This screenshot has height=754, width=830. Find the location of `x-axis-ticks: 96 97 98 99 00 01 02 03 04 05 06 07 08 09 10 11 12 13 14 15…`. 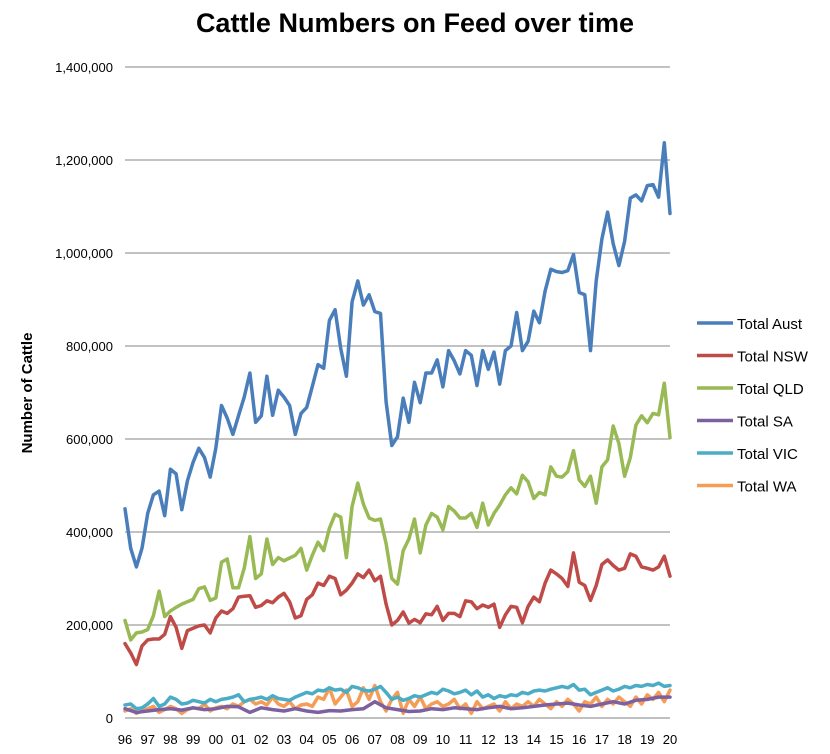

x-axis-ticks: 96 97 98 99 00 01 02 03 04 05 06 07 08 09 10 11 12 13 14 15… is located at coordinates (397, 739).